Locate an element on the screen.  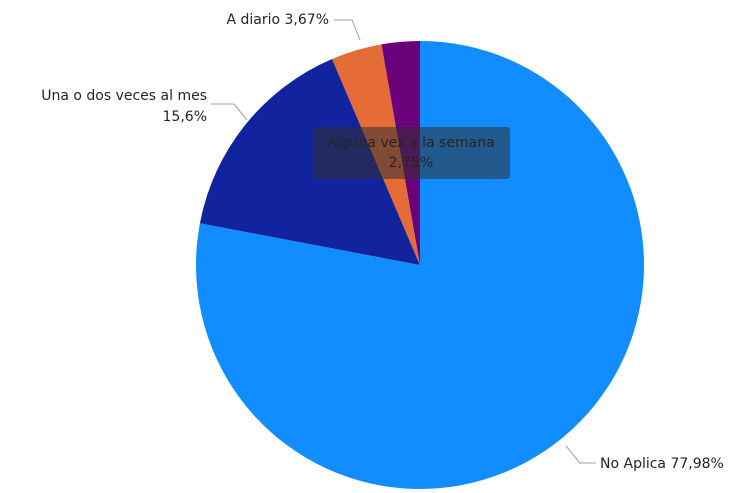
tooltip-label: Alguna vez a la semana is located at coordinates (410, 143).